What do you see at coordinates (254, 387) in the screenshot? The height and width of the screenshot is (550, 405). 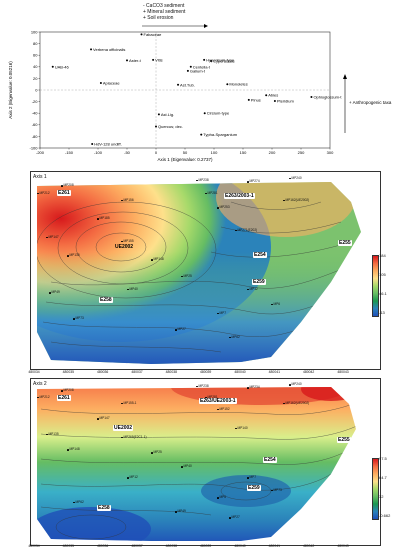 I see `sample-point-label: MP234` at bounding box center [254, 387].